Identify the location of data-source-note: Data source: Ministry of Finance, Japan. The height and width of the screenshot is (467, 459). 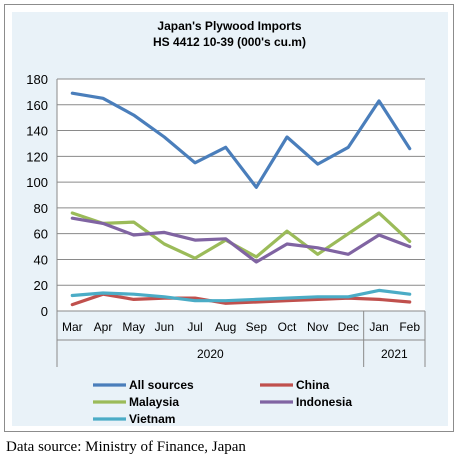
(126, 447).